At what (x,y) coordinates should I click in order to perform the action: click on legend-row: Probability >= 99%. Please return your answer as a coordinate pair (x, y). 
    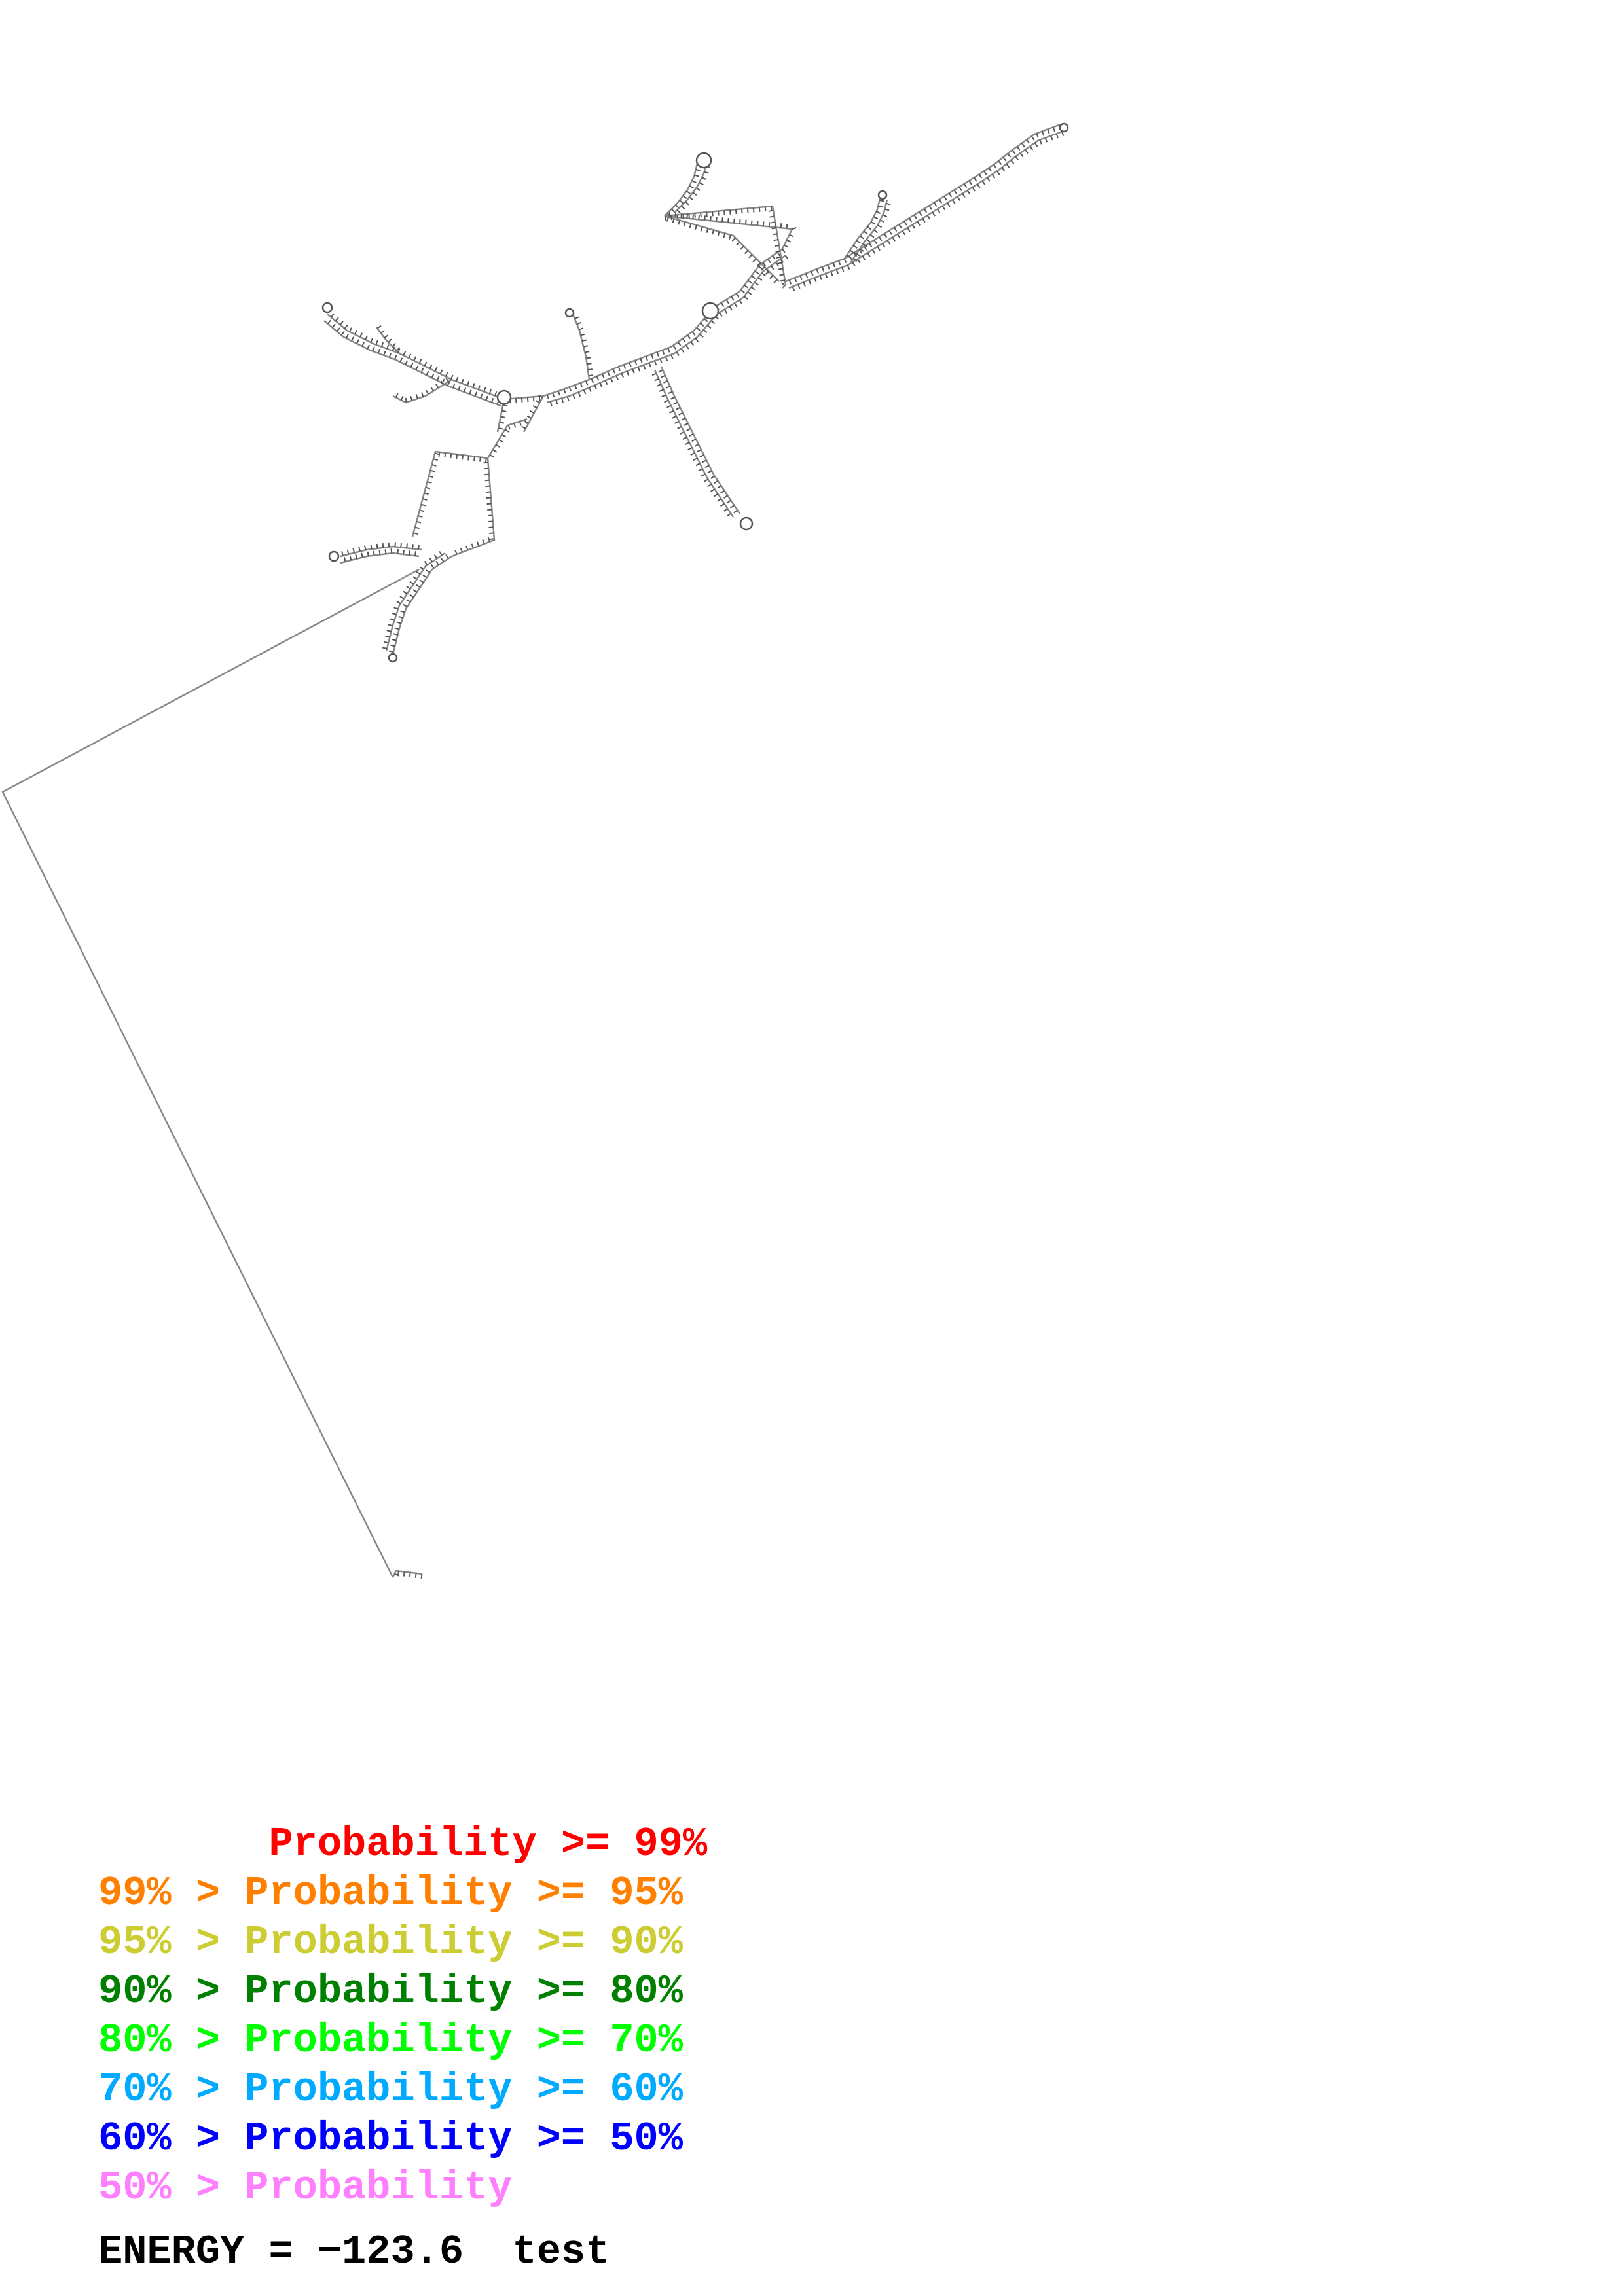
    Looking at the image, I should click on (403, 1844).